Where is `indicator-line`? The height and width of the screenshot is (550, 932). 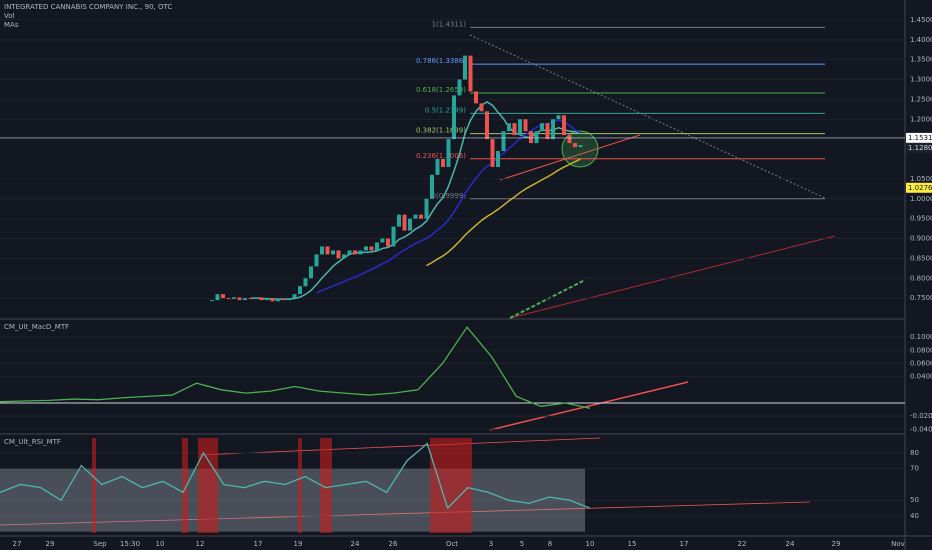 indicator-line is located at coordinates (295, 476).